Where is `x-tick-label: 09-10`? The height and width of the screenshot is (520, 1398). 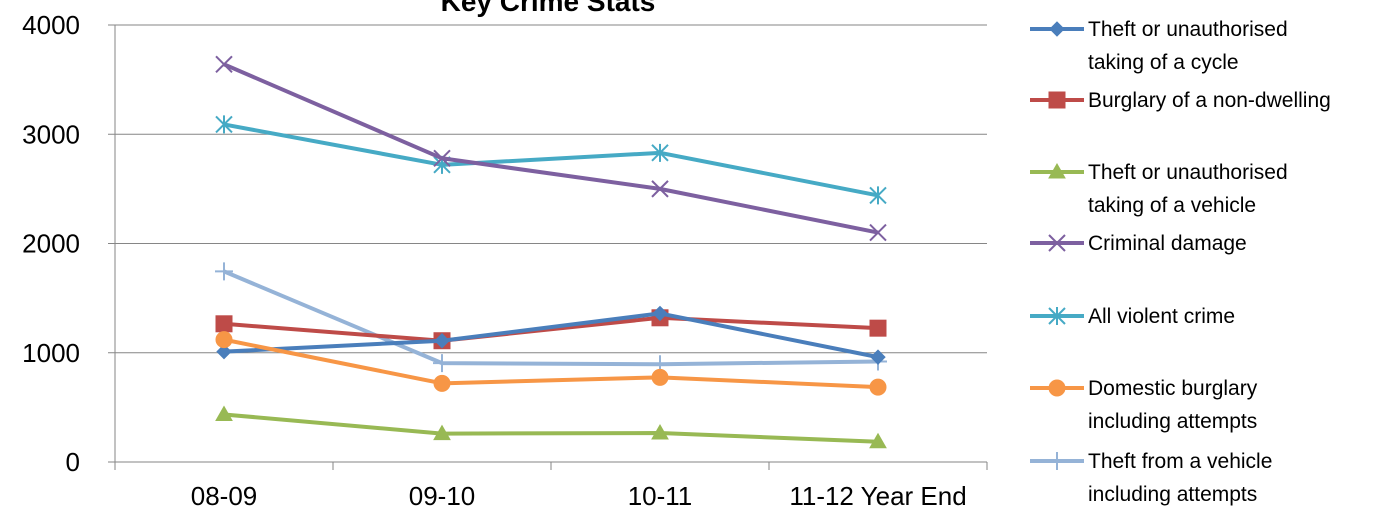 x-tick-label: 09-10 is located at coordinates (442, 496).